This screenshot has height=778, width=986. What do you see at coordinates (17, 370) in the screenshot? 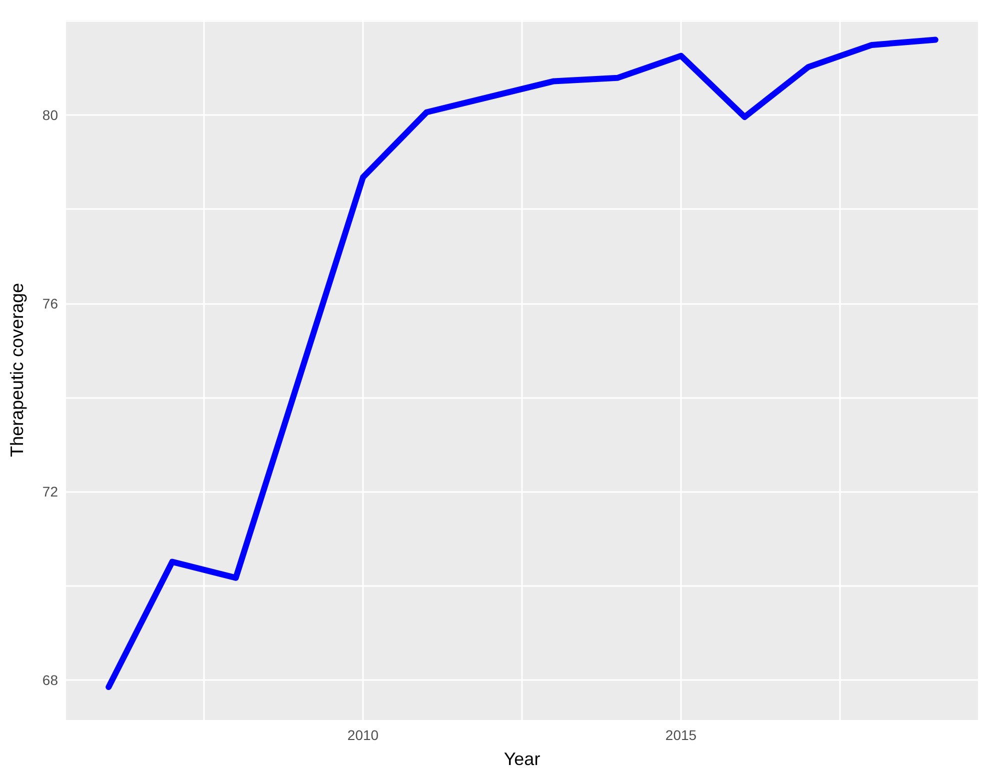
I see `y-axis-title: Therapeutic coverage` at bounding box center [17, 370].